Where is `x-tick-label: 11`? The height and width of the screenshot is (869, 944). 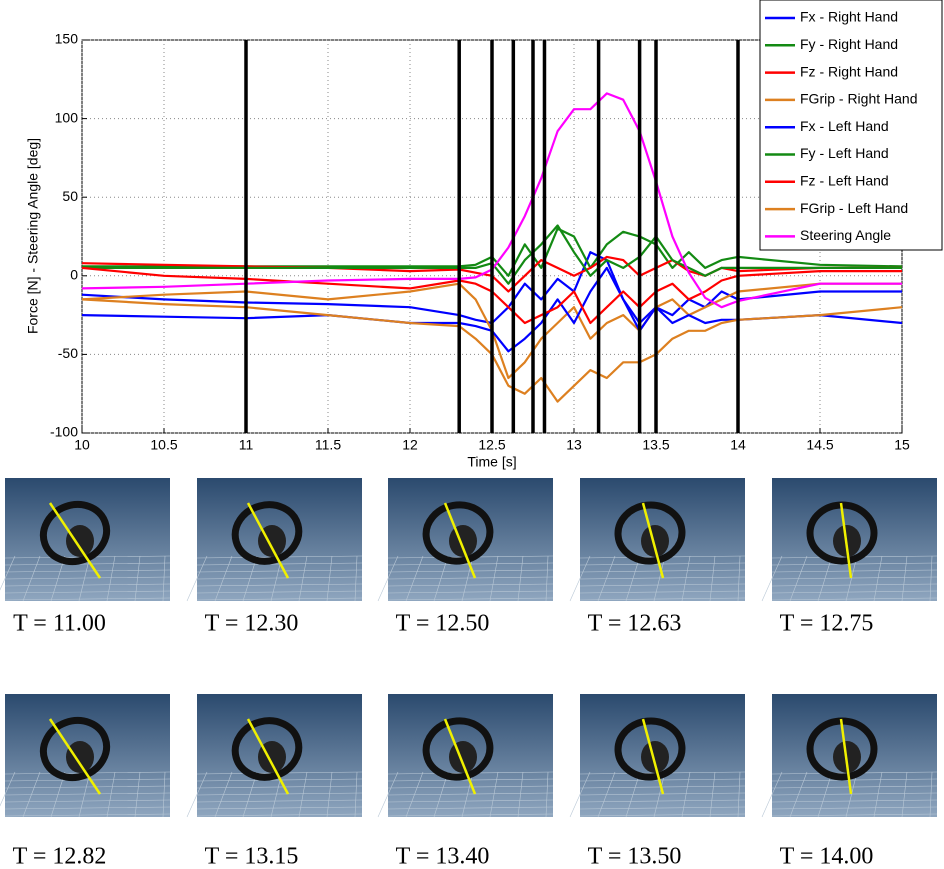
x-tick-label: 11 is located at coordinates (246, 445).